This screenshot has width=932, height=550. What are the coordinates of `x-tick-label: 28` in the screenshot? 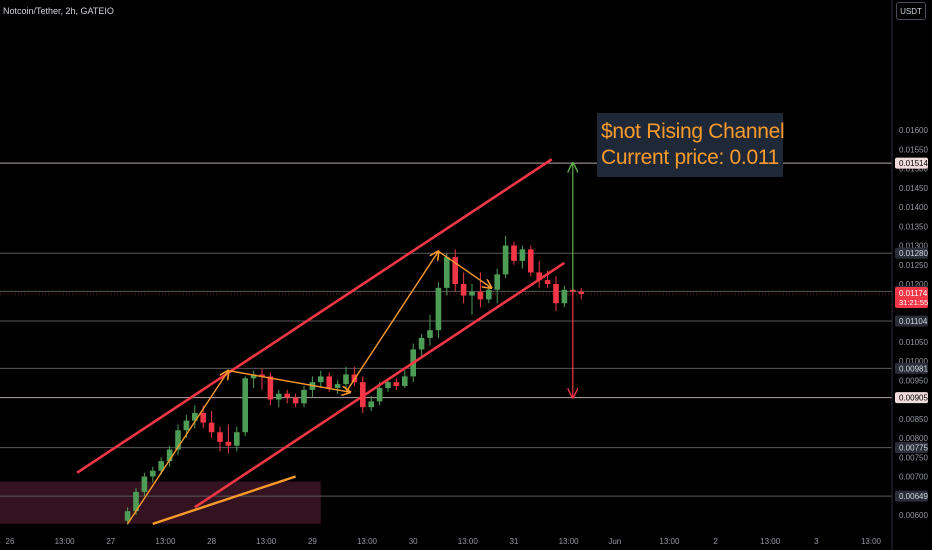 It's located at (211, 541).